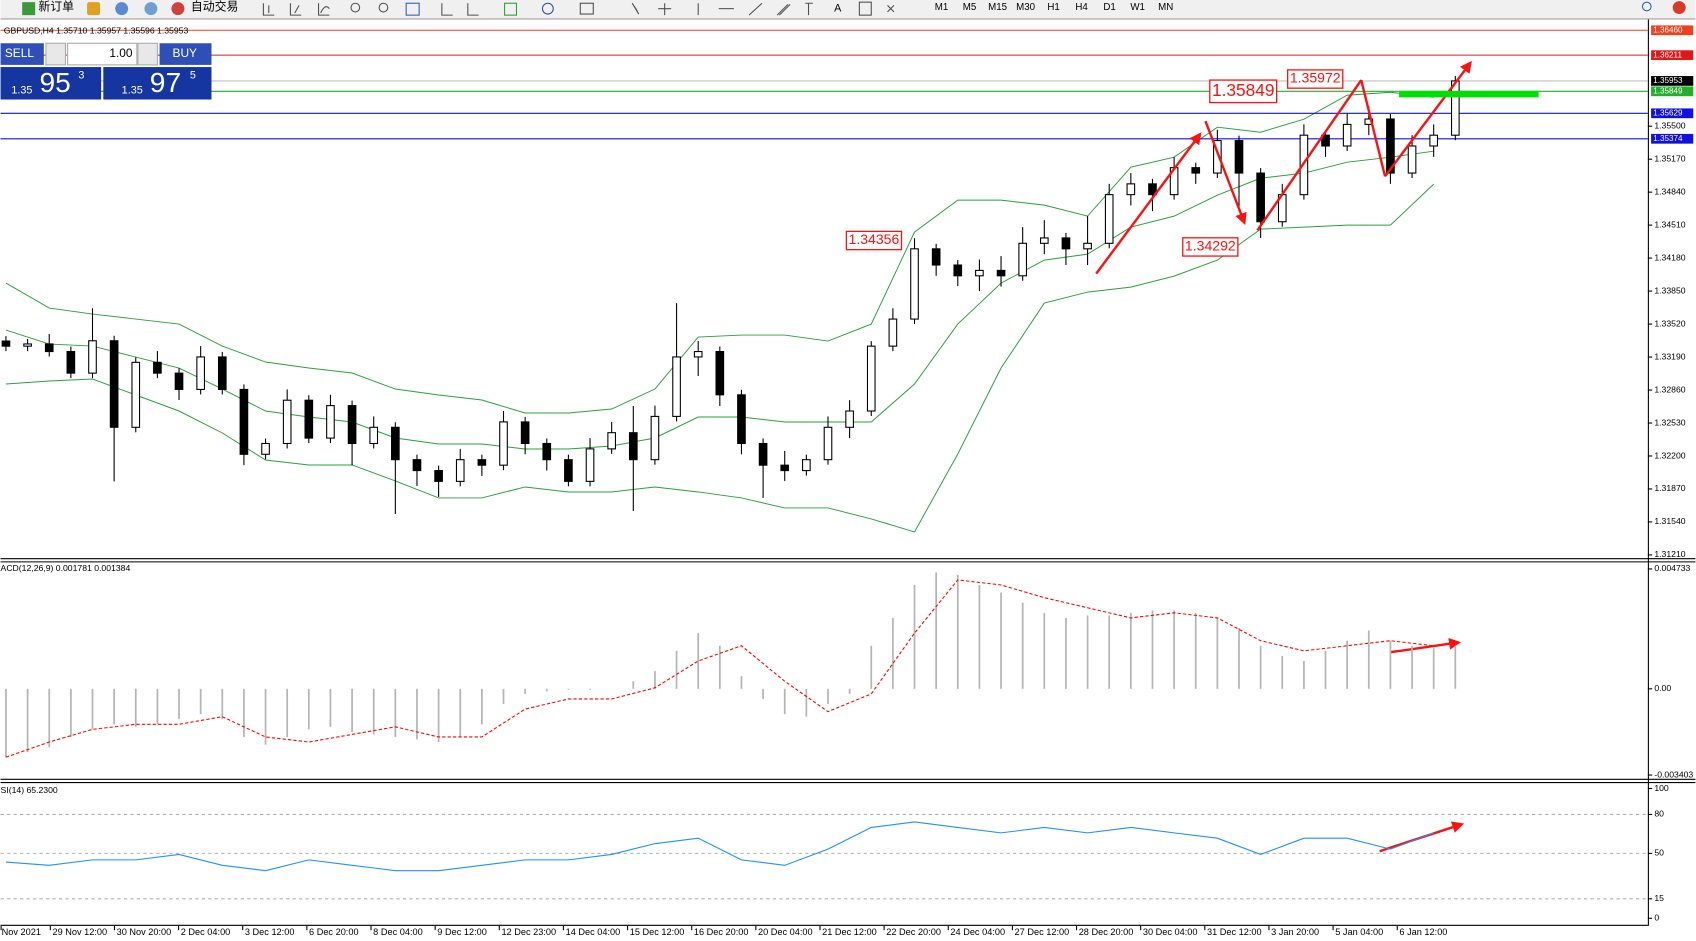 Image resolution: width=1696 pixels, height=941 pixels. I want to click on new-order-button: 新订单, so click(56, 7).